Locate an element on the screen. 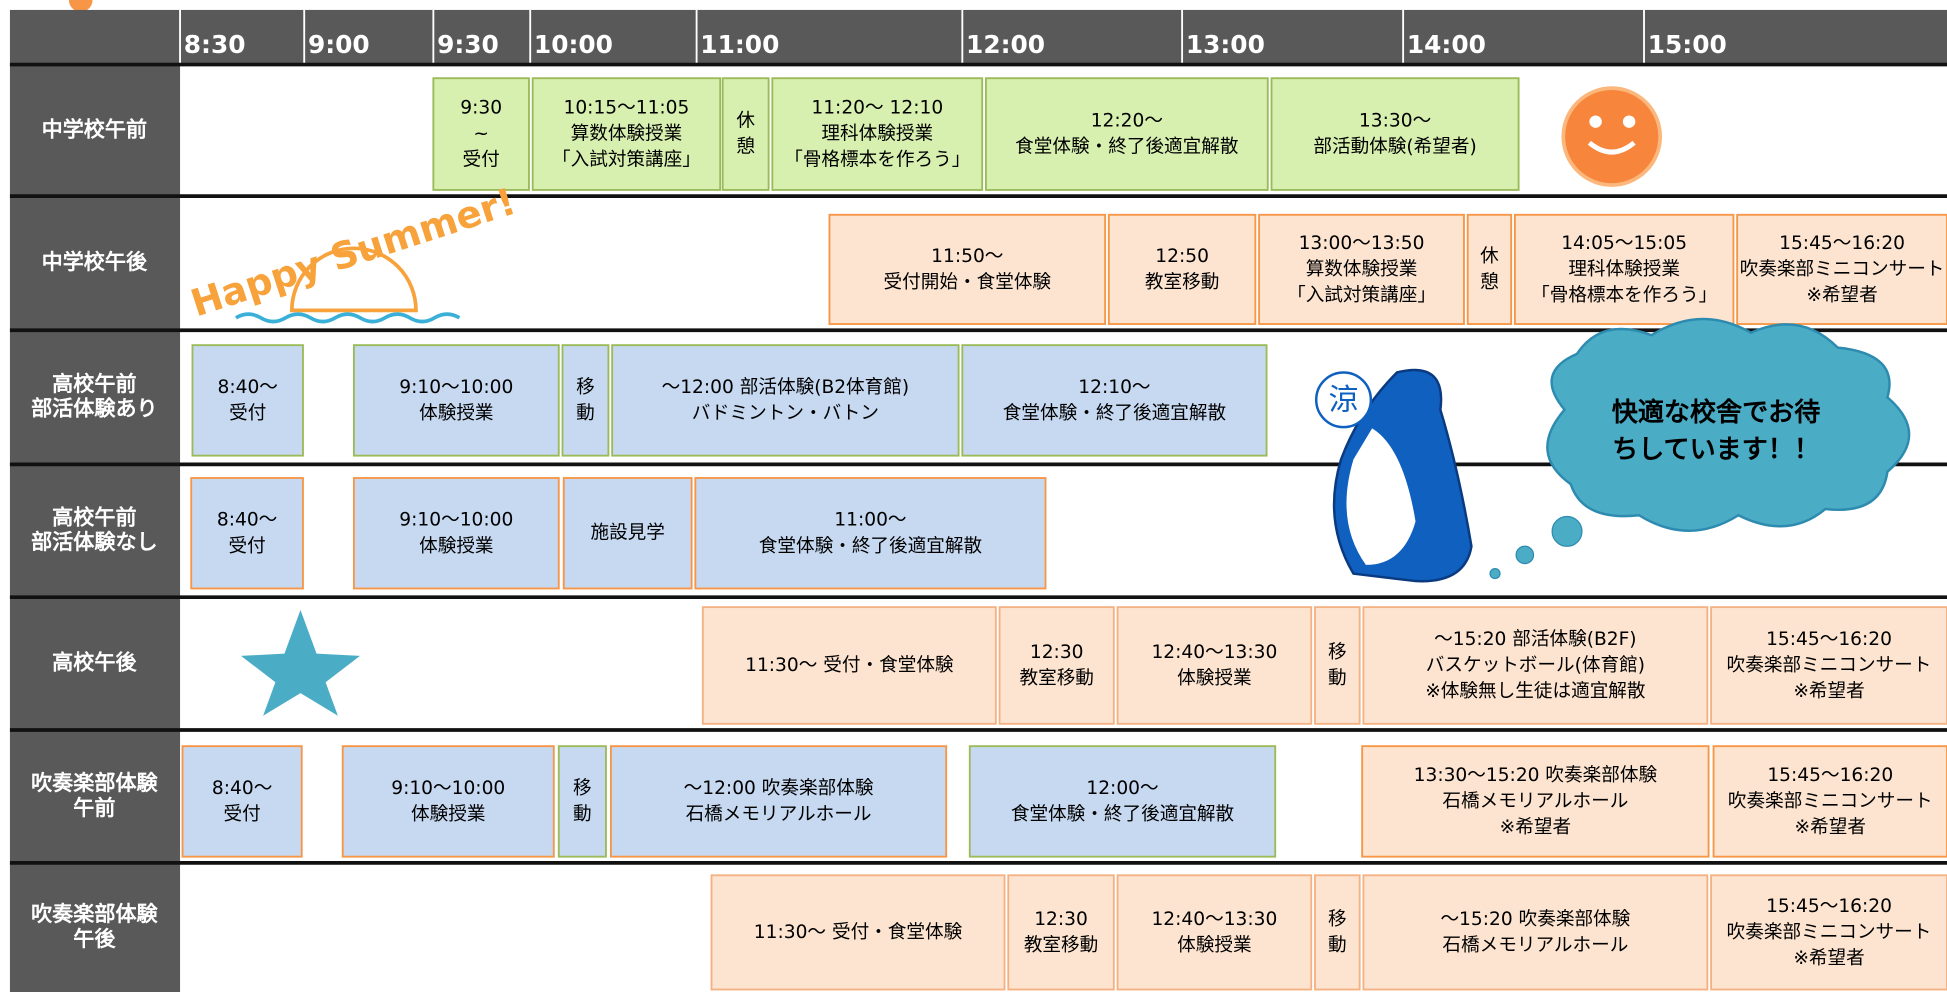  block-text: 13:30～ is located at coordinates (1395, 121).